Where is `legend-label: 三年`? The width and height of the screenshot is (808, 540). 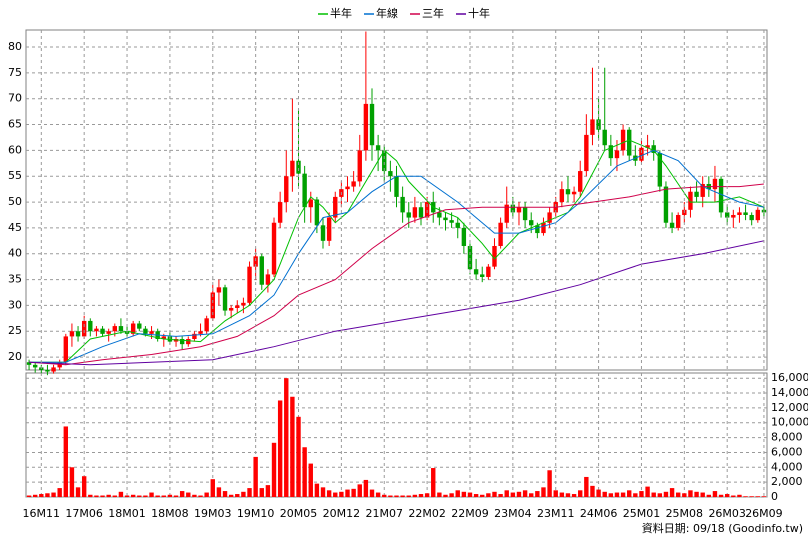 legend-label: 三年 is located at coordinates (433, 13).